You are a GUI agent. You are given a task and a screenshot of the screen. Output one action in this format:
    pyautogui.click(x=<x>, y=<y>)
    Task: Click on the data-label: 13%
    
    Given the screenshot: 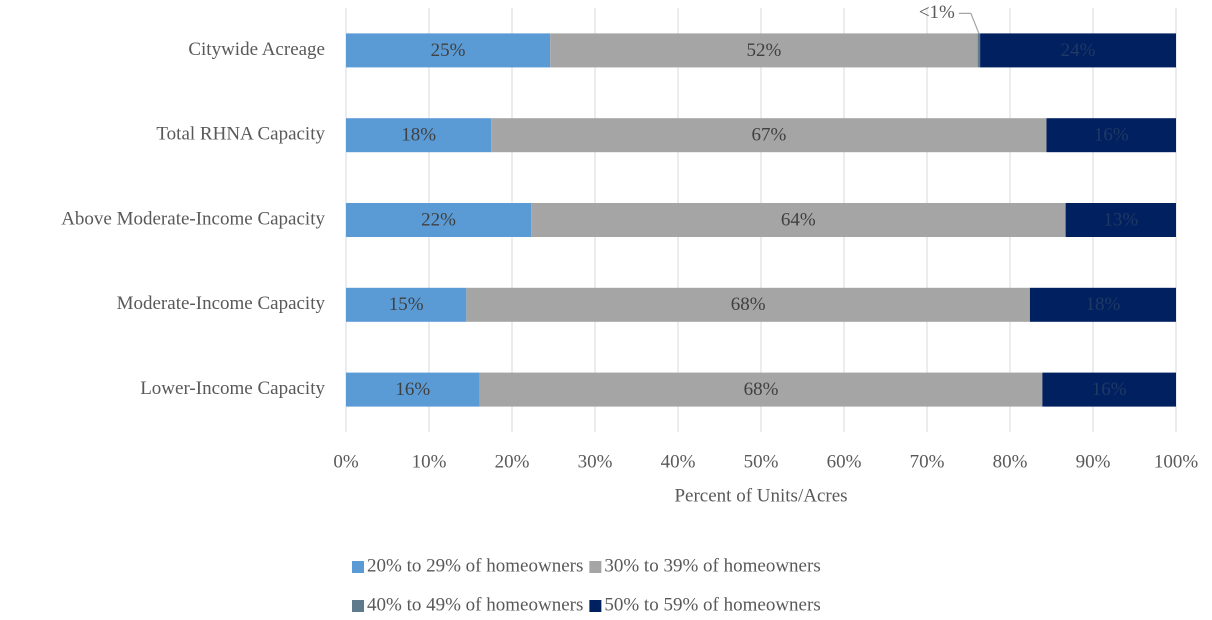 What is the action you would take?
    pyautogui.click(x=1120, y=219)
    